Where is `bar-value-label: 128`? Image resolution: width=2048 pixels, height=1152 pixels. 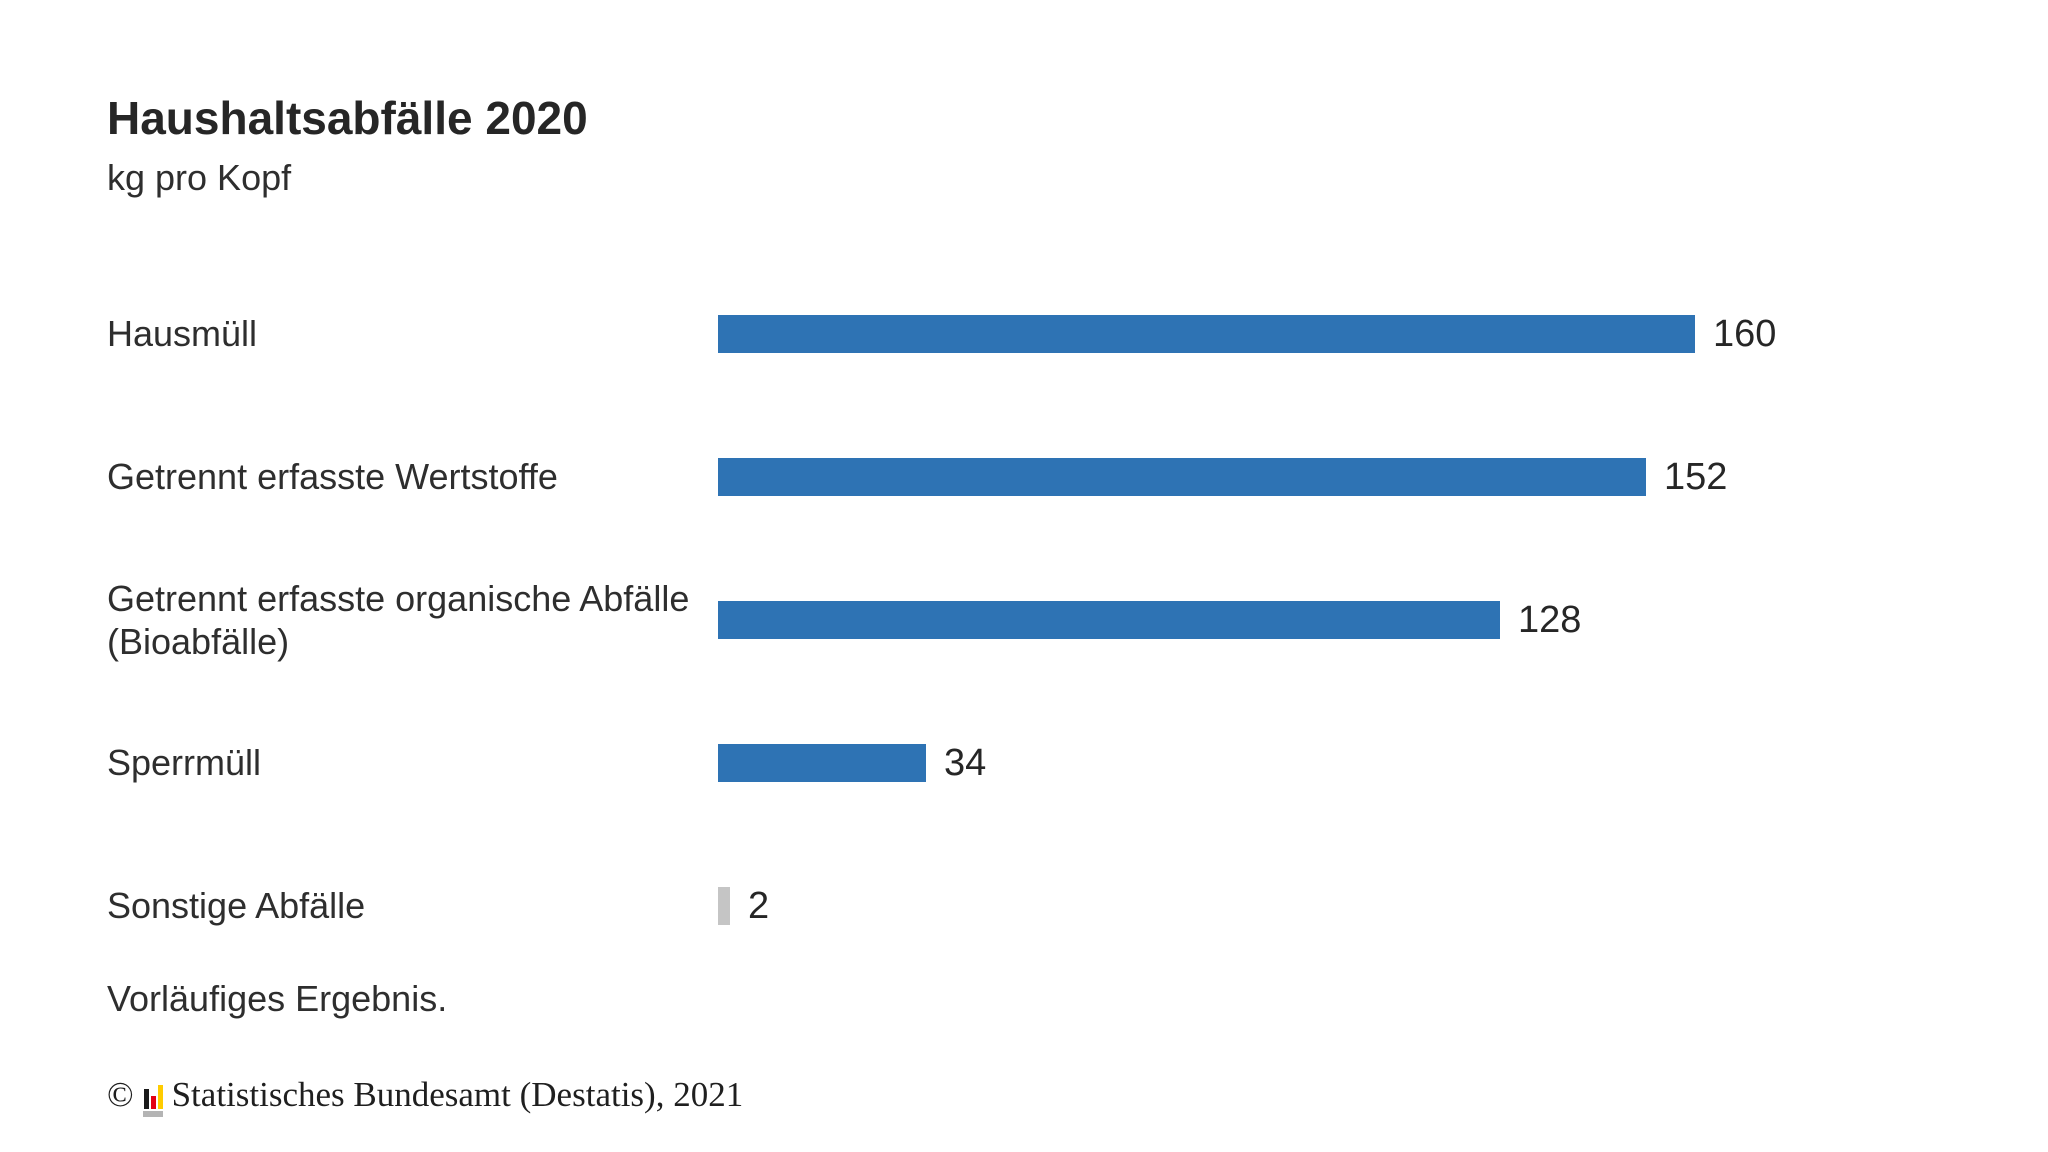
bar-value-label: 128 is located at coordinates (1550, 619).